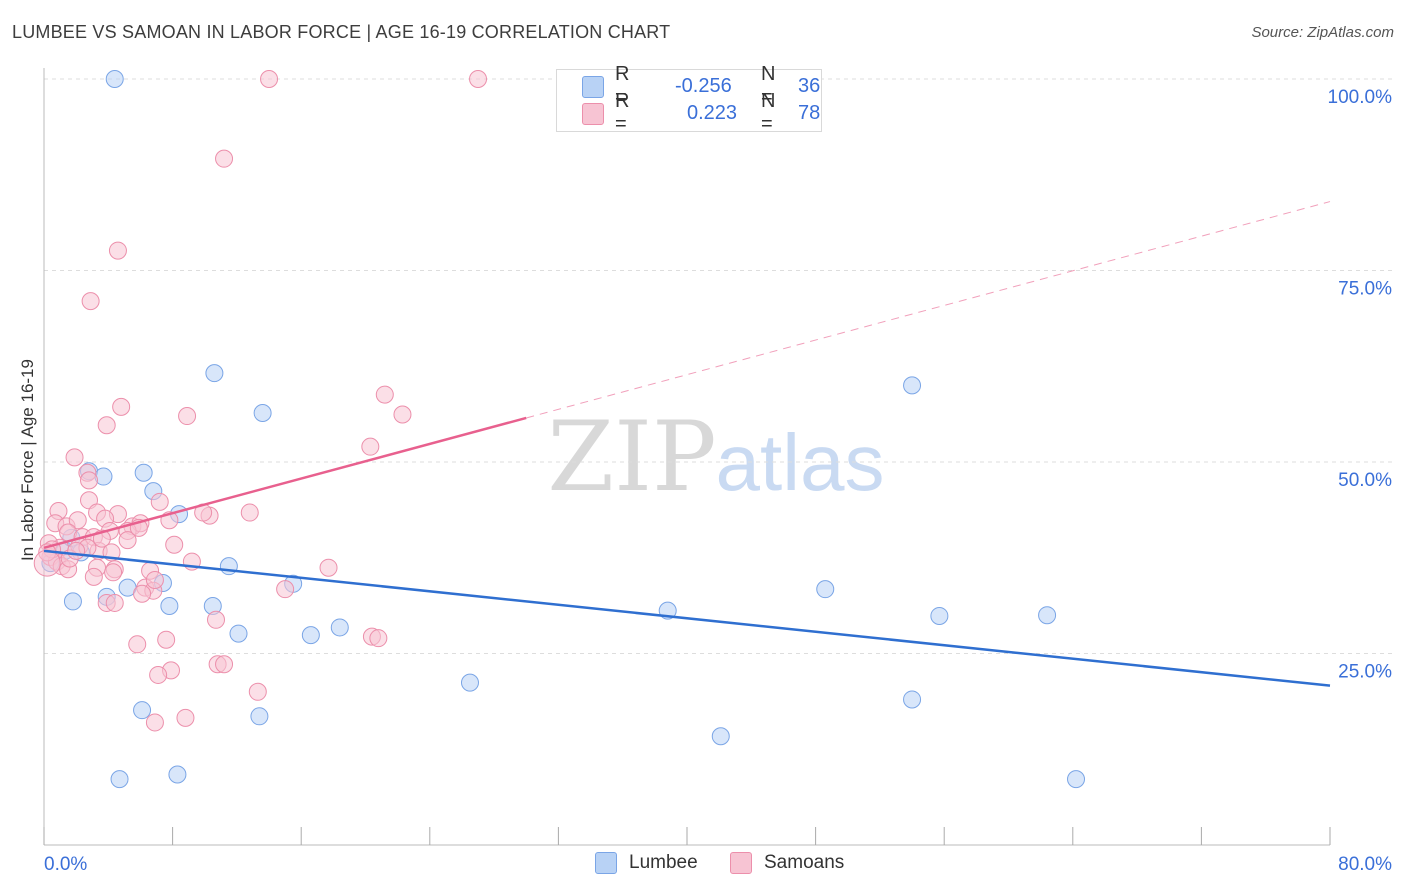 This screenshot has height=892, width=1406. Describe the element at coordinates (663, 862) in the screenshot. I see `lumbee-legend-label: Lumbee` at that location.